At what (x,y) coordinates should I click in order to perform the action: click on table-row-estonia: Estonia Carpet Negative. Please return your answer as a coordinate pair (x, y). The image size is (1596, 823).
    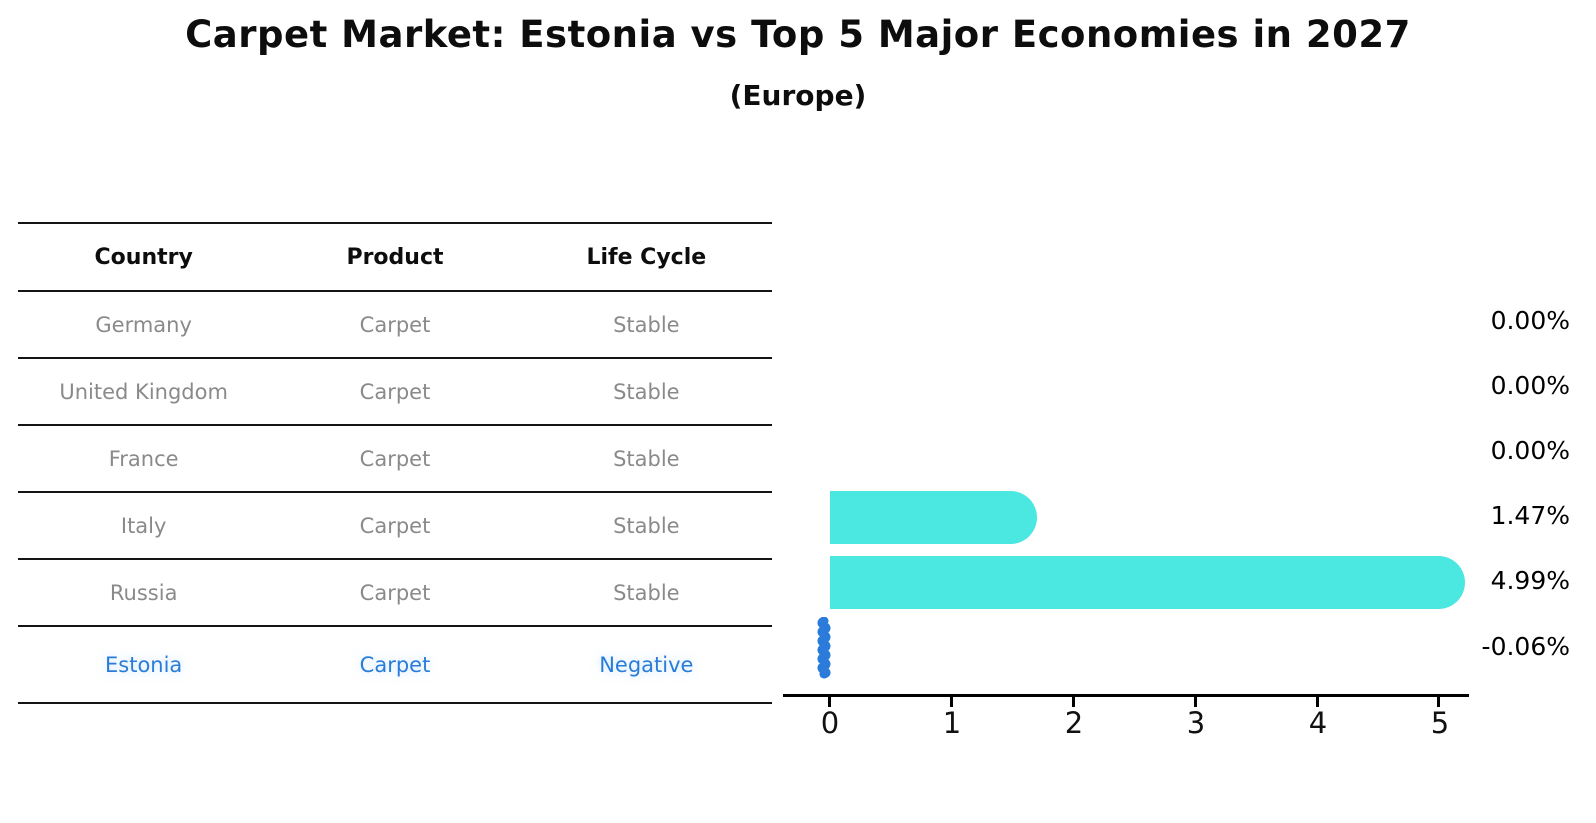
    Looking at the image, I should click on (395, 664).